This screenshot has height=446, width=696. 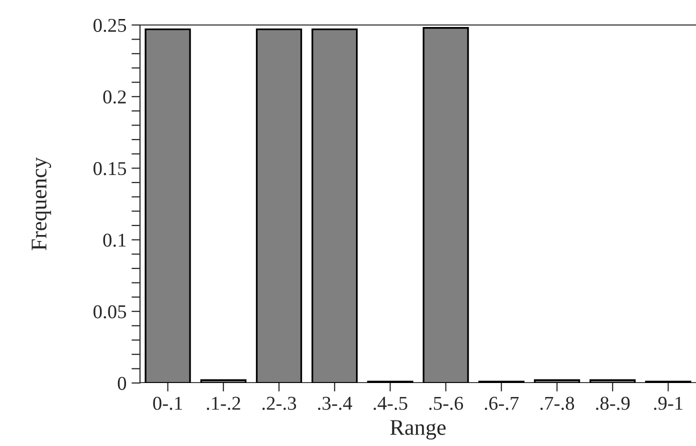 What do you see at coordinates (114, 97) in the screenshot?
I see `y-tick-label: 0.2` at bounding box center [114, 97].